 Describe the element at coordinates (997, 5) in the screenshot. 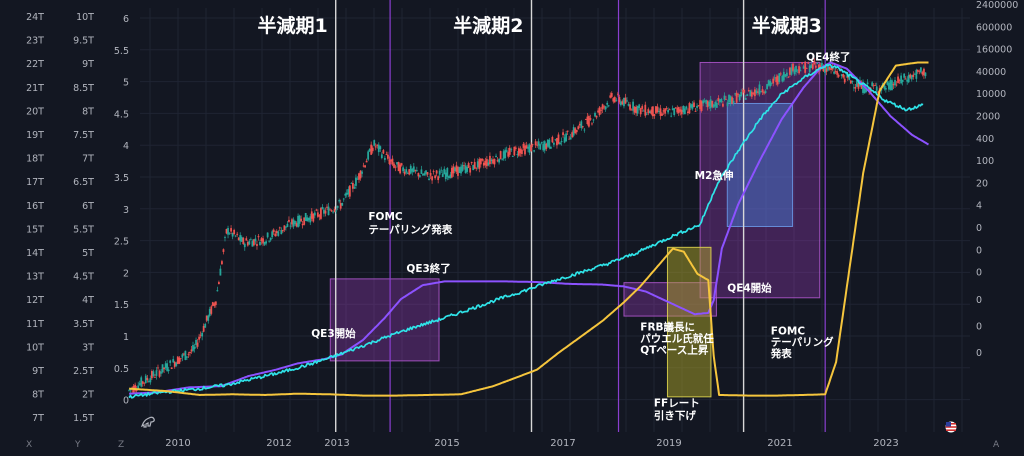

I see `axis4-tick-label: 2400000` at that location.